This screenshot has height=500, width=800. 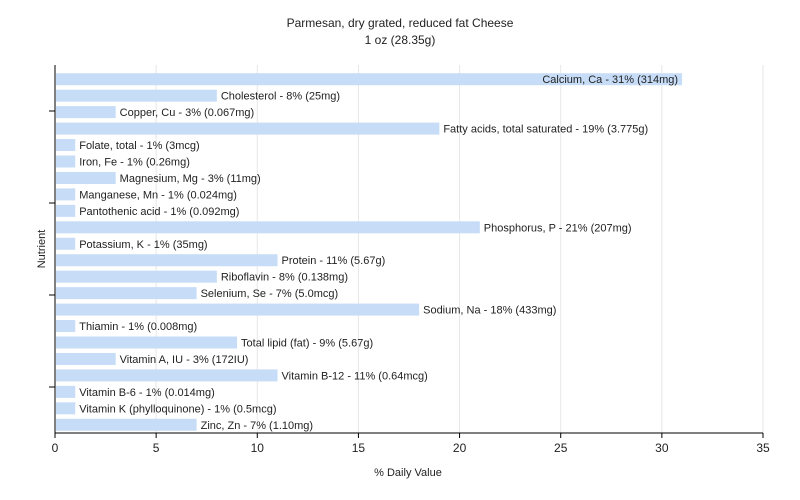 What do you see at coordinates (42, 249) in the screenshot?
I see `y-axis-title: Nutrient` at bounding box center [42, 249].